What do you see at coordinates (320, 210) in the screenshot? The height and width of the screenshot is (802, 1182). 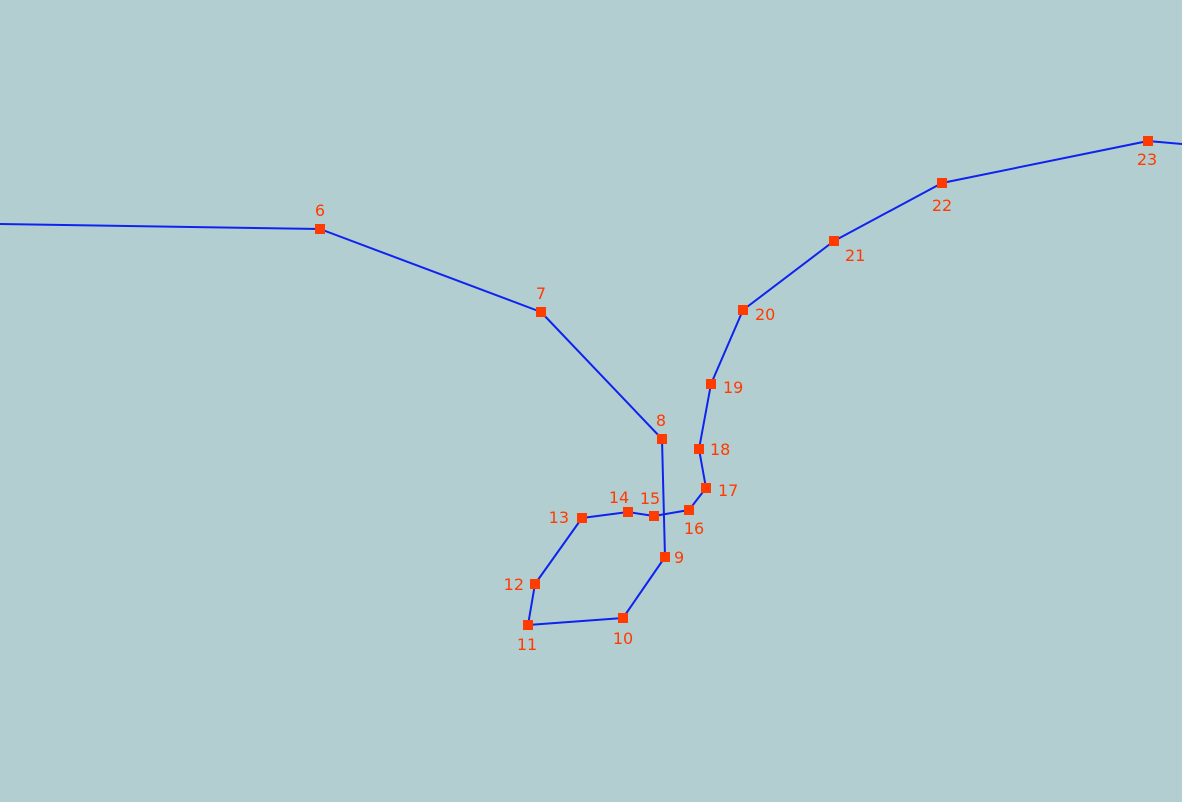 I see `waypoint-label-6: 6` at bounding box center [320, 210].